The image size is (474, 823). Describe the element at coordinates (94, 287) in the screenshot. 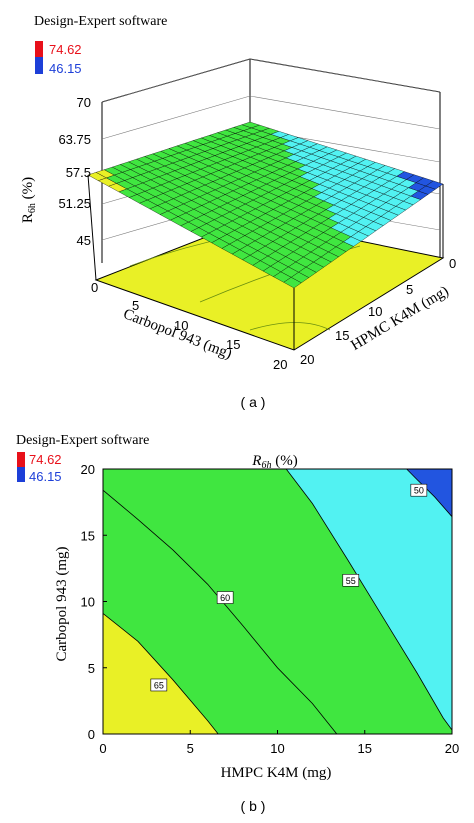

I see `x-tick: 0` at that location.